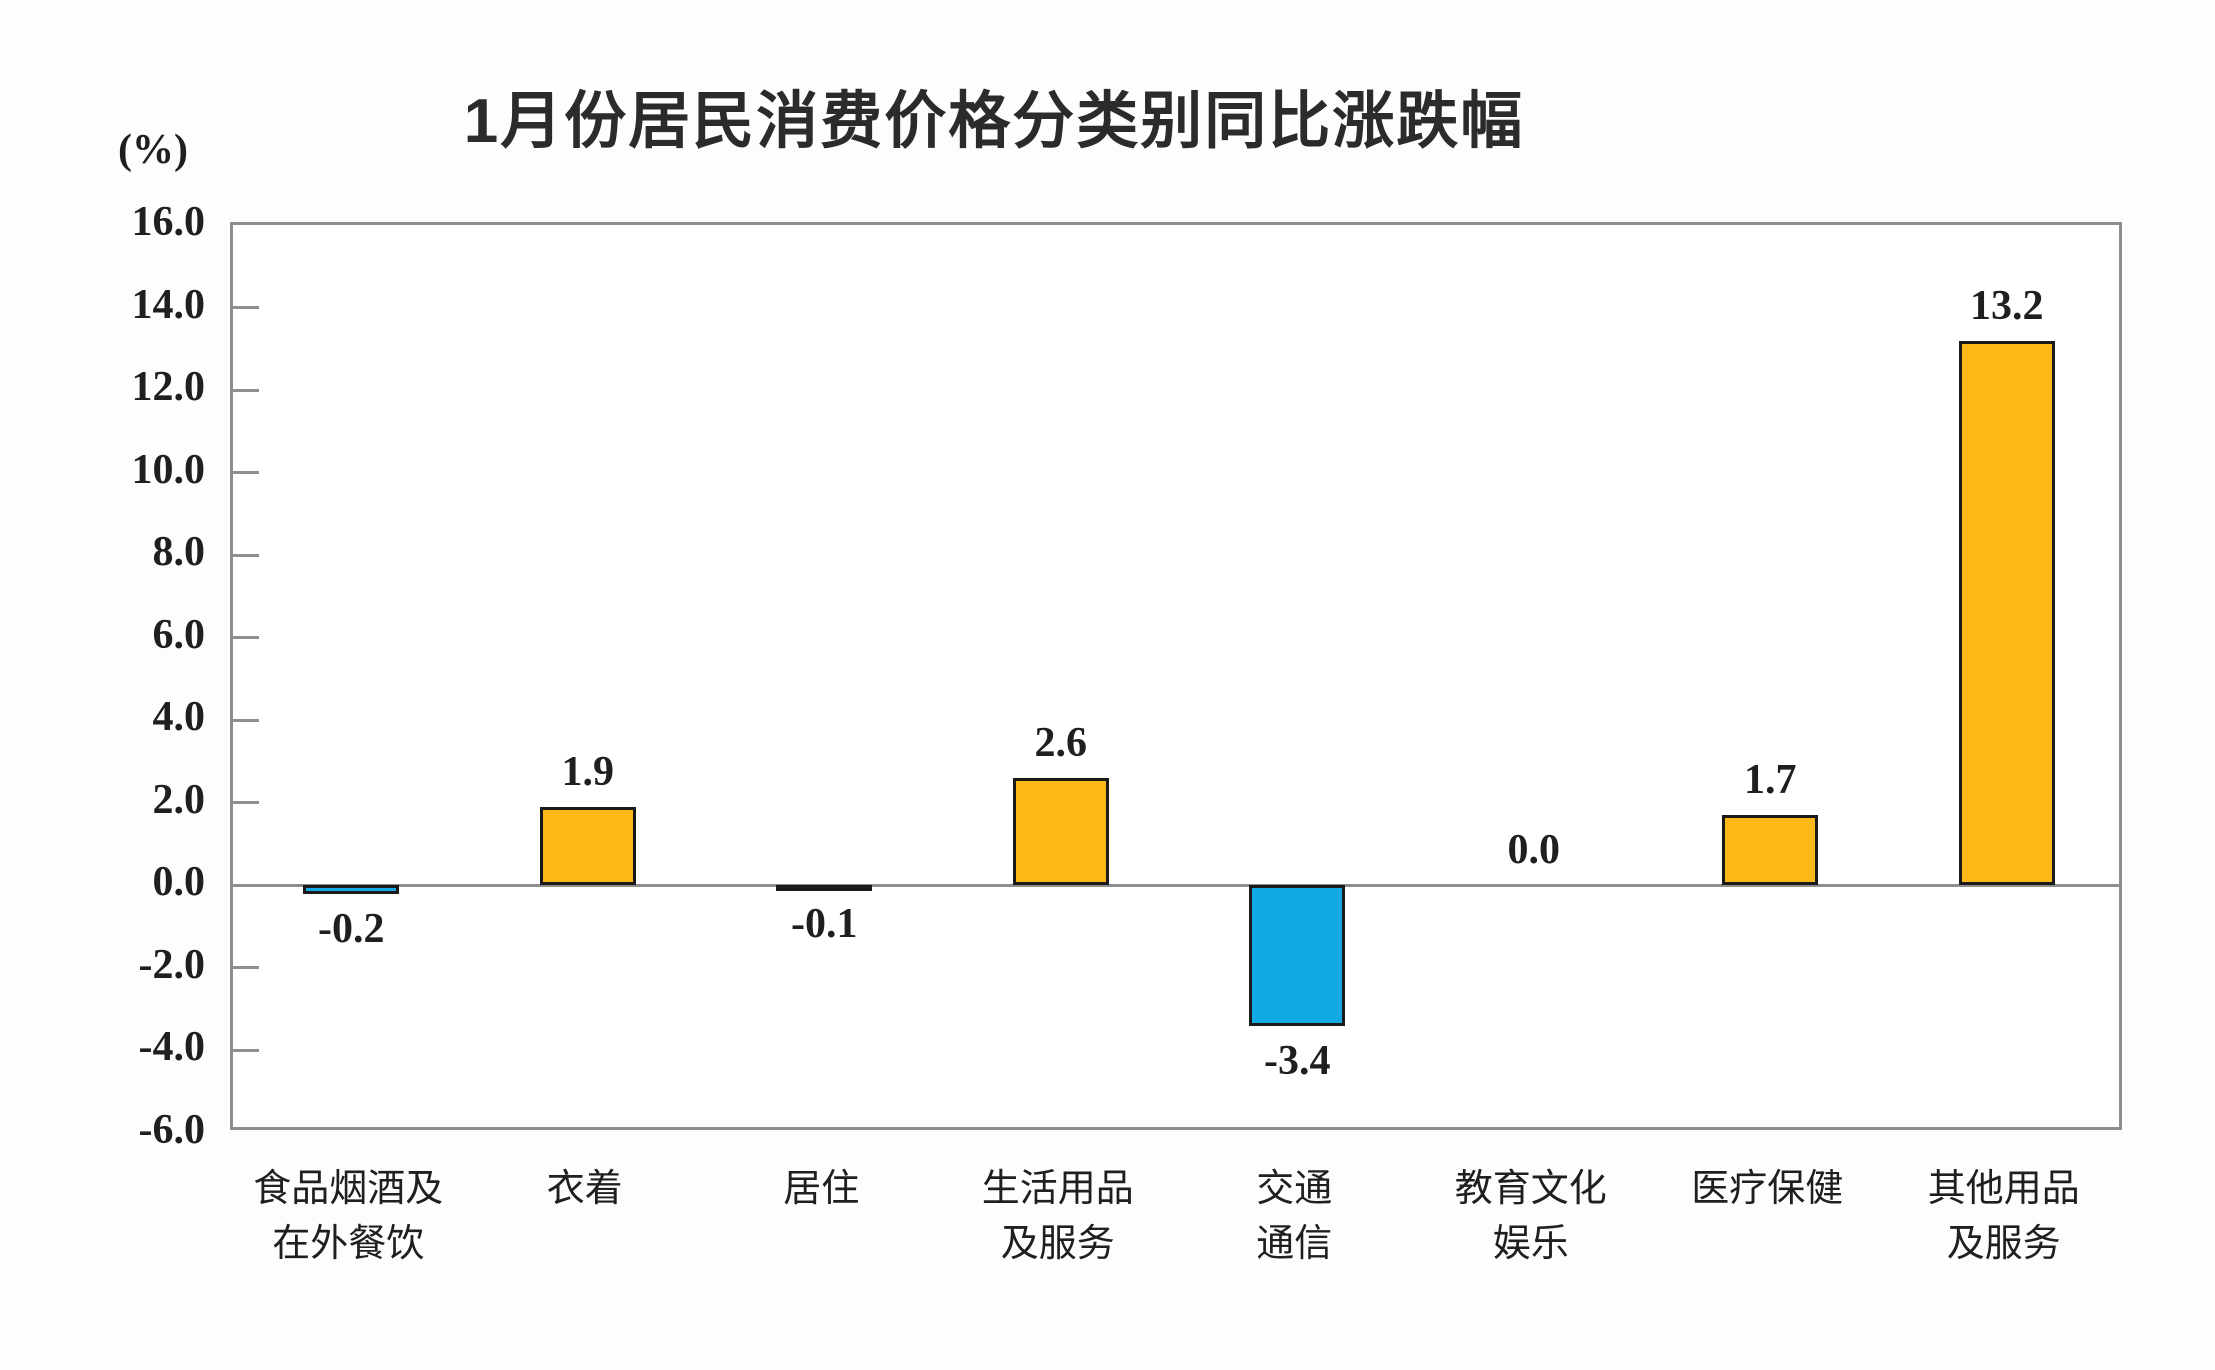 Image resolution: width=2215 pixels, height=1370 pixels. I want to click on x-category-label: 教育文化 娱乐, so click(1530, 1216).